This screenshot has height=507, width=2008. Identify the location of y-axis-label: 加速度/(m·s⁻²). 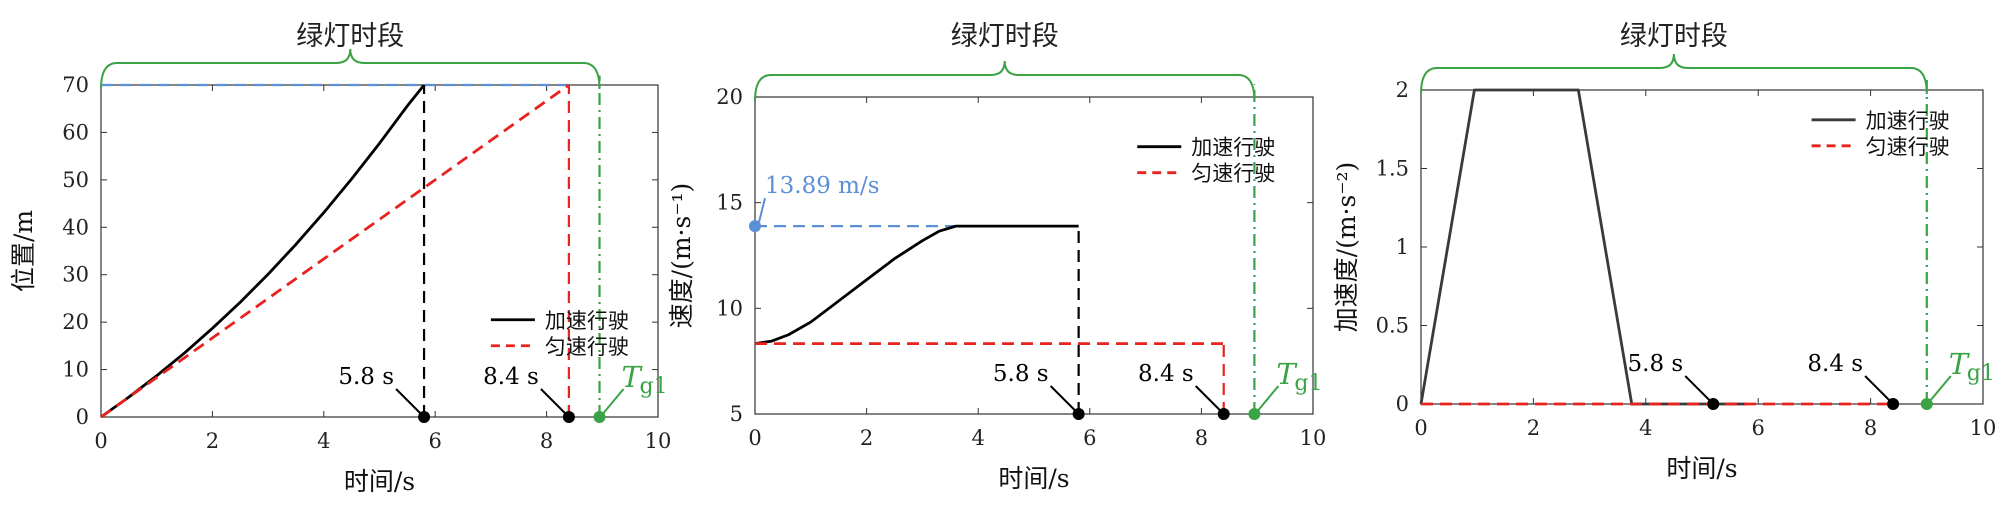
(1346, 247).